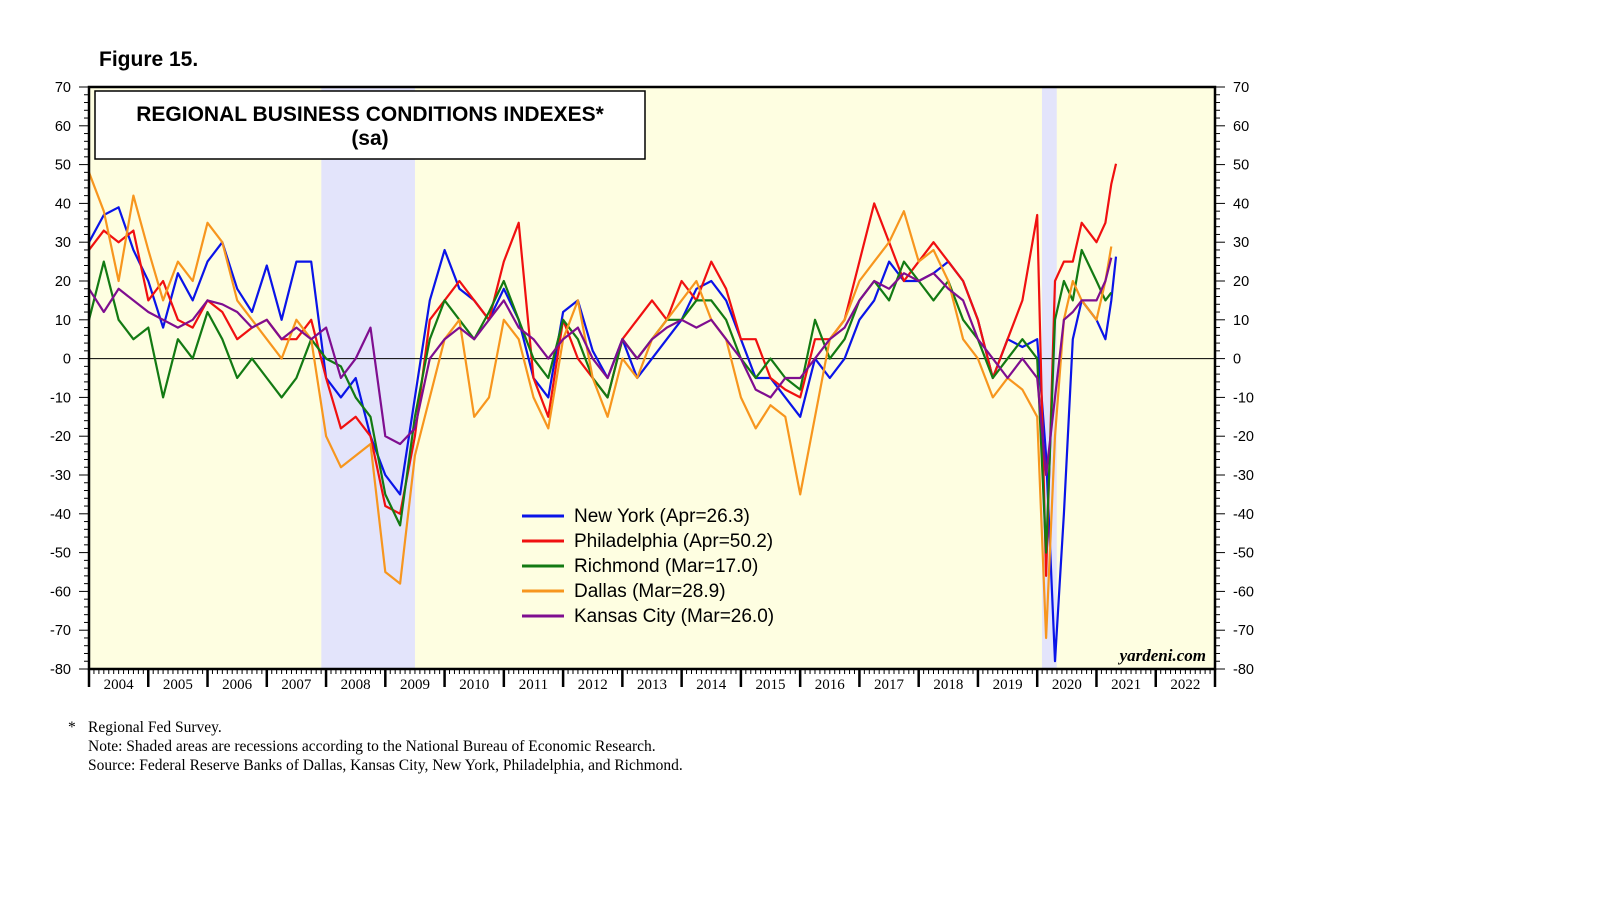 The image size is (1610, 910). I want to click on y-tick-label-right: -50, so click(1243, 554).